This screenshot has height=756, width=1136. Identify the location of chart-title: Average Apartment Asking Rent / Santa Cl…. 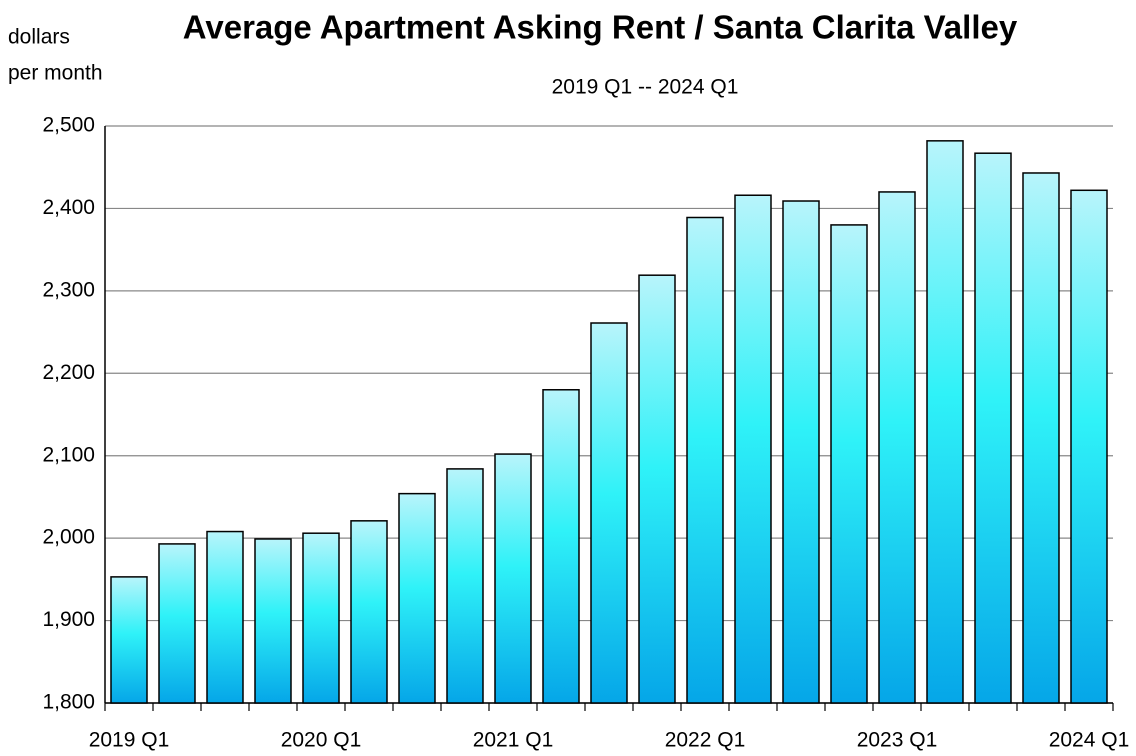
(600, 27).